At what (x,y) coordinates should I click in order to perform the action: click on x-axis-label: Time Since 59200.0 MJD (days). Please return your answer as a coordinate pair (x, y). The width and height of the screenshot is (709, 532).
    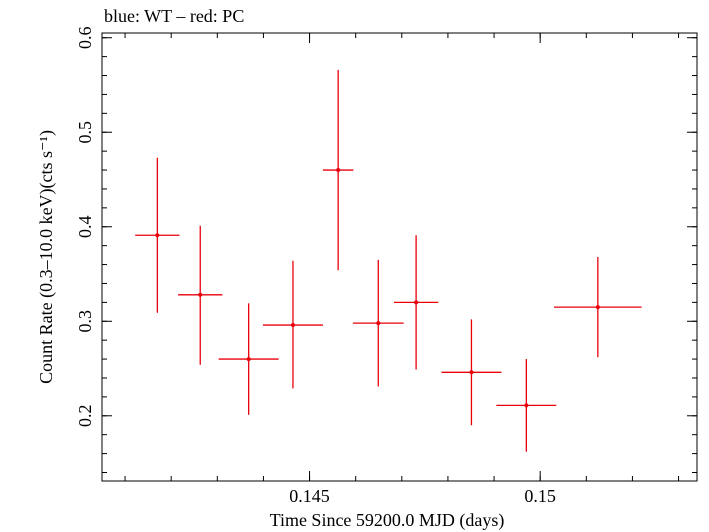
    Looking at the image, I should click on (387, 520).